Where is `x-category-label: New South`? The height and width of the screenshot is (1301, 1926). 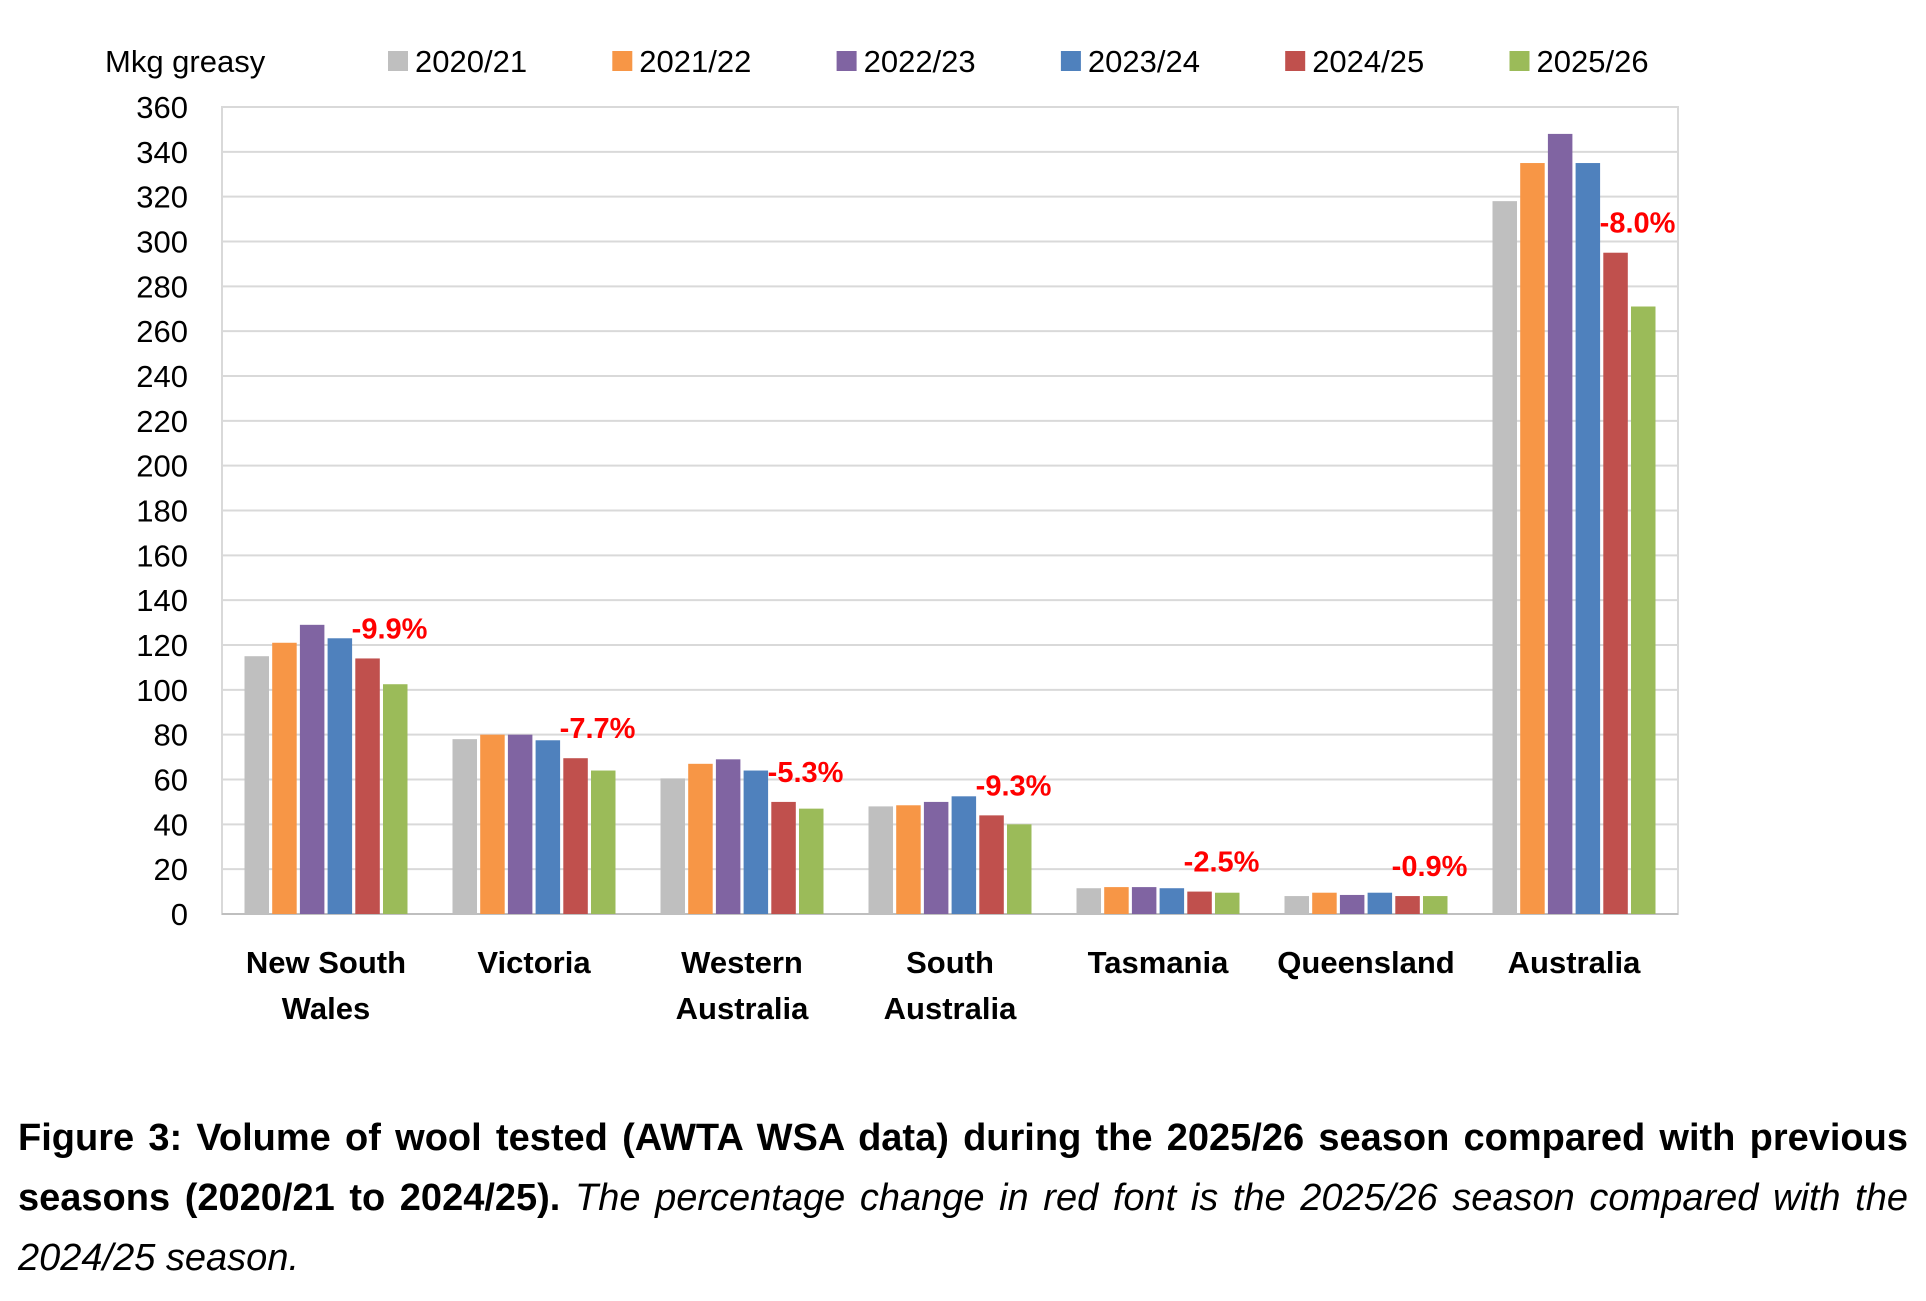
x-category-label: New South is located at coordinates (326, 962).